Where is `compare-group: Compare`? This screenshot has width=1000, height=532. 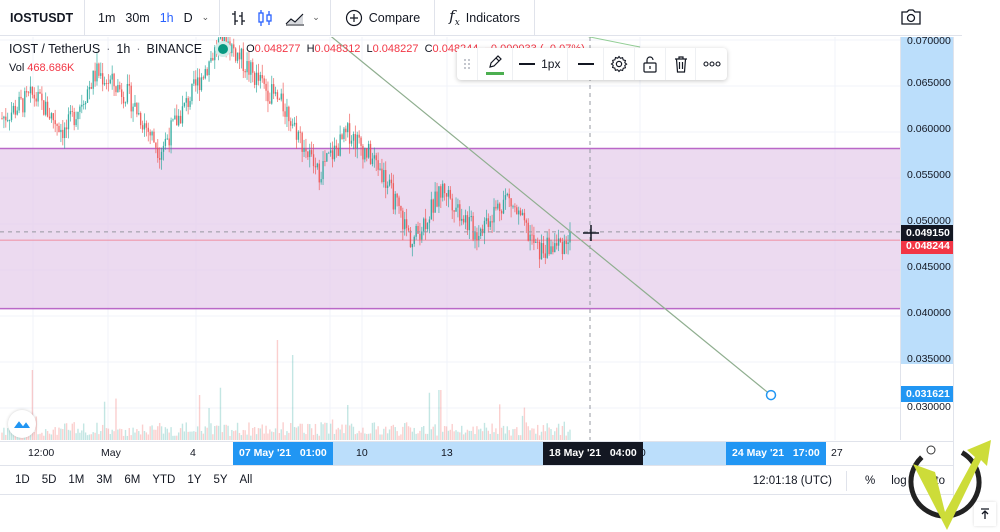 compare-group: Compare is located at coordinates (383, 17).